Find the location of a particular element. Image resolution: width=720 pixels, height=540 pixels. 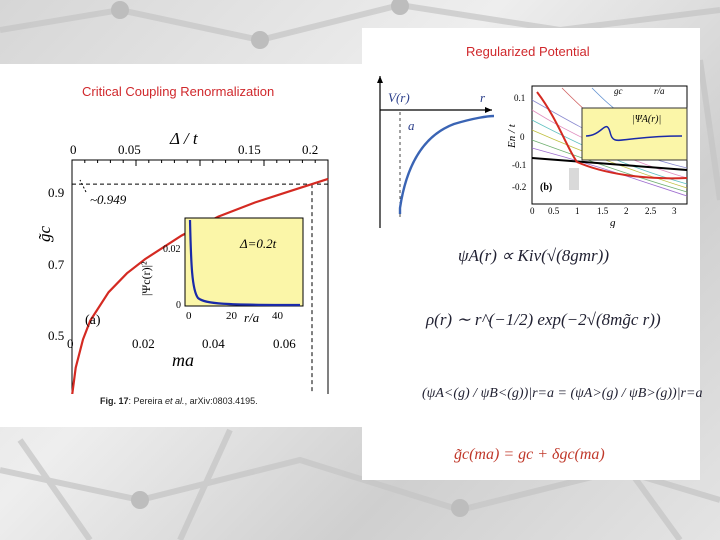

caption-fig: Fig. 17 is located at coordinates (114, 401).